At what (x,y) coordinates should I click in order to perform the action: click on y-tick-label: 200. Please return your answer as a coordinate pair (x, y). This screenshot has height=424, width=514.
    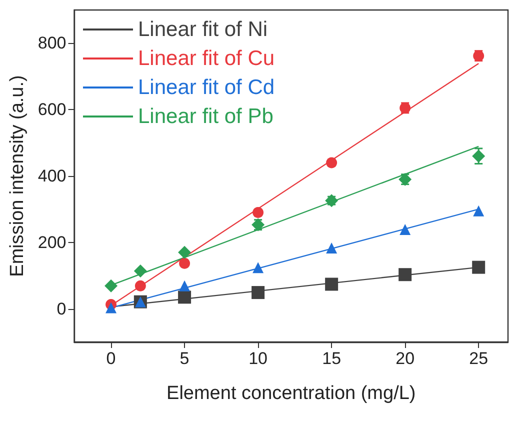
    Looking at the image, I should click on (52, 242).